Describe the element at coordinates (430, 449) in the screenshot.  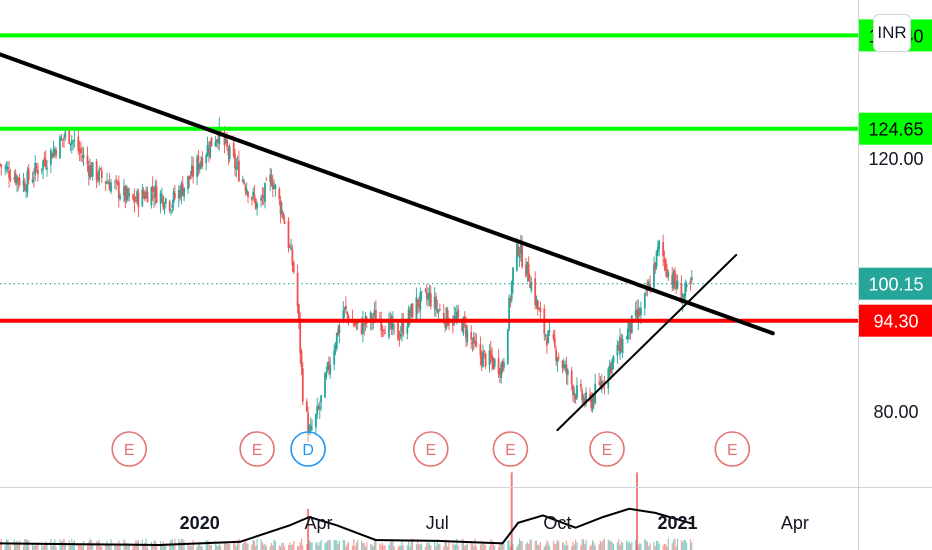
I see `earnings-marker: E` at that location.